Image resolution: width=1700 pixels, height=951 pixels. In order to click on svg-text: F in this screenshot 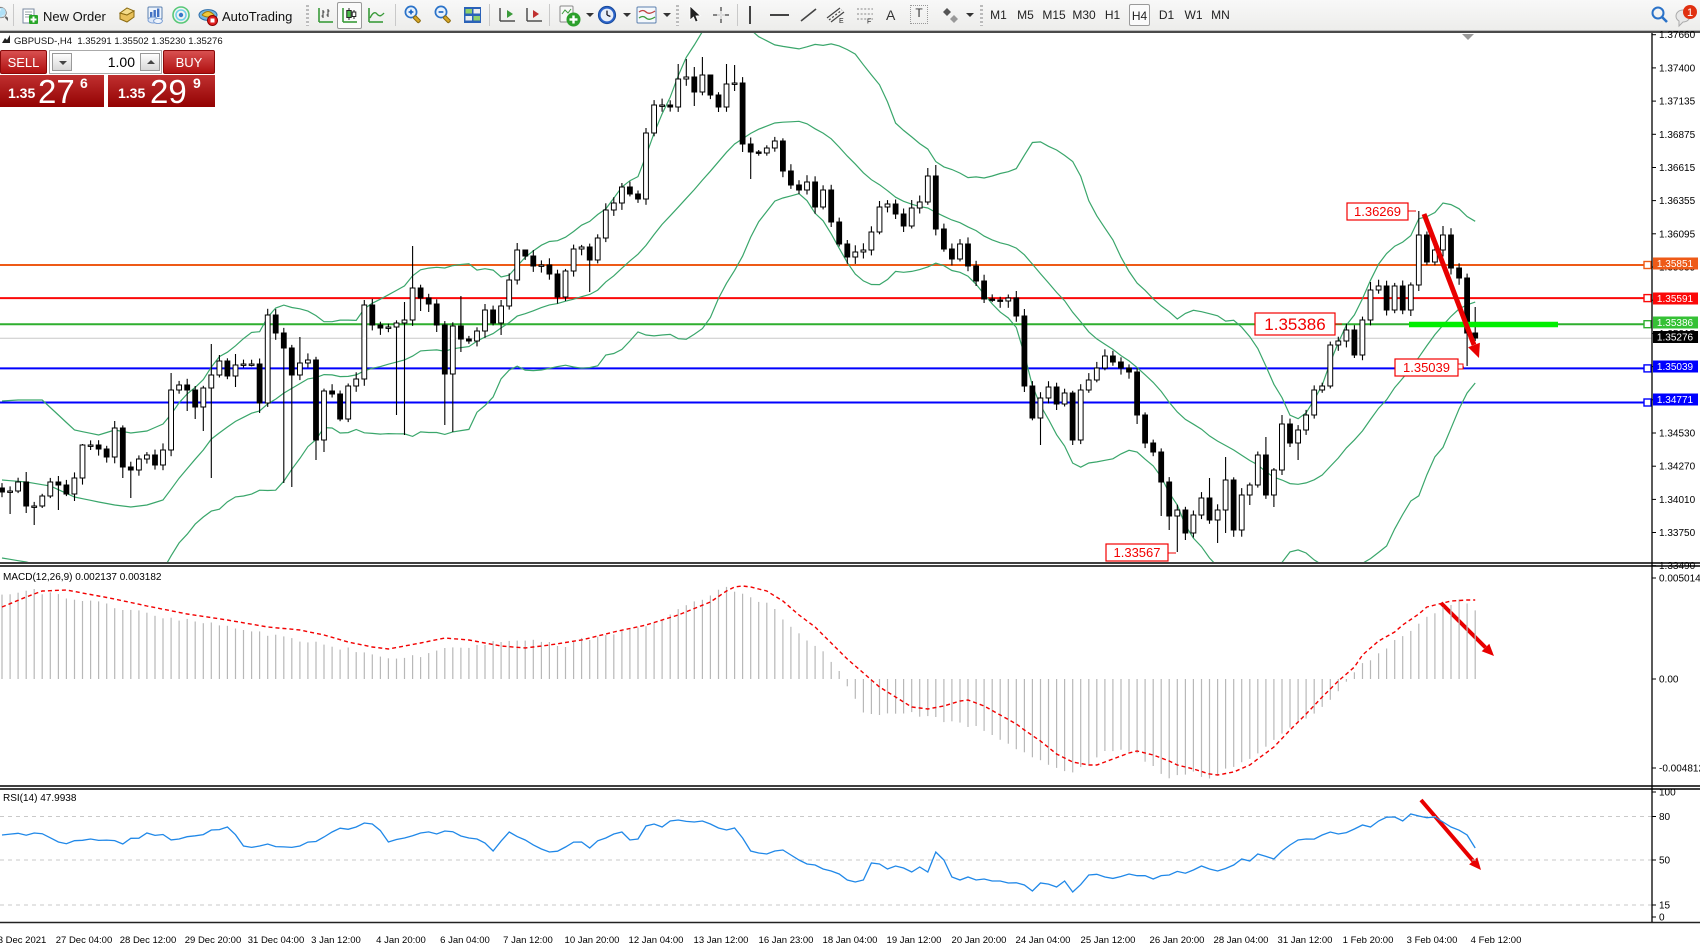, I will do `click(869, 22)`.